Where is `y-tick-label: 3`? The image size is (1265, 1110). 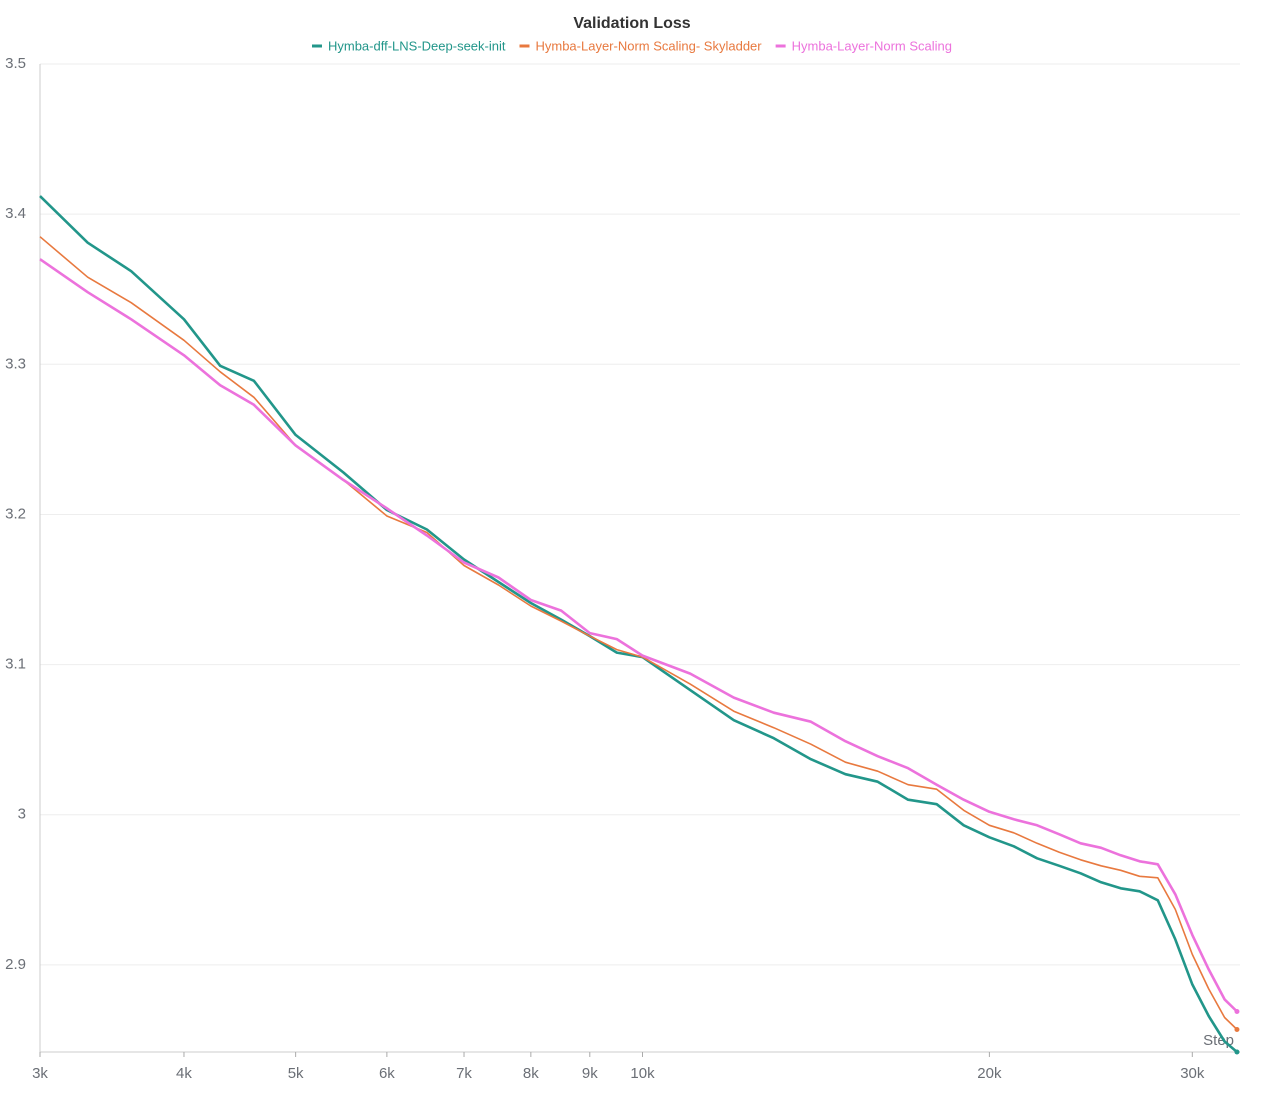
y-tick-label: 3 is located at coordinates (22, 814).